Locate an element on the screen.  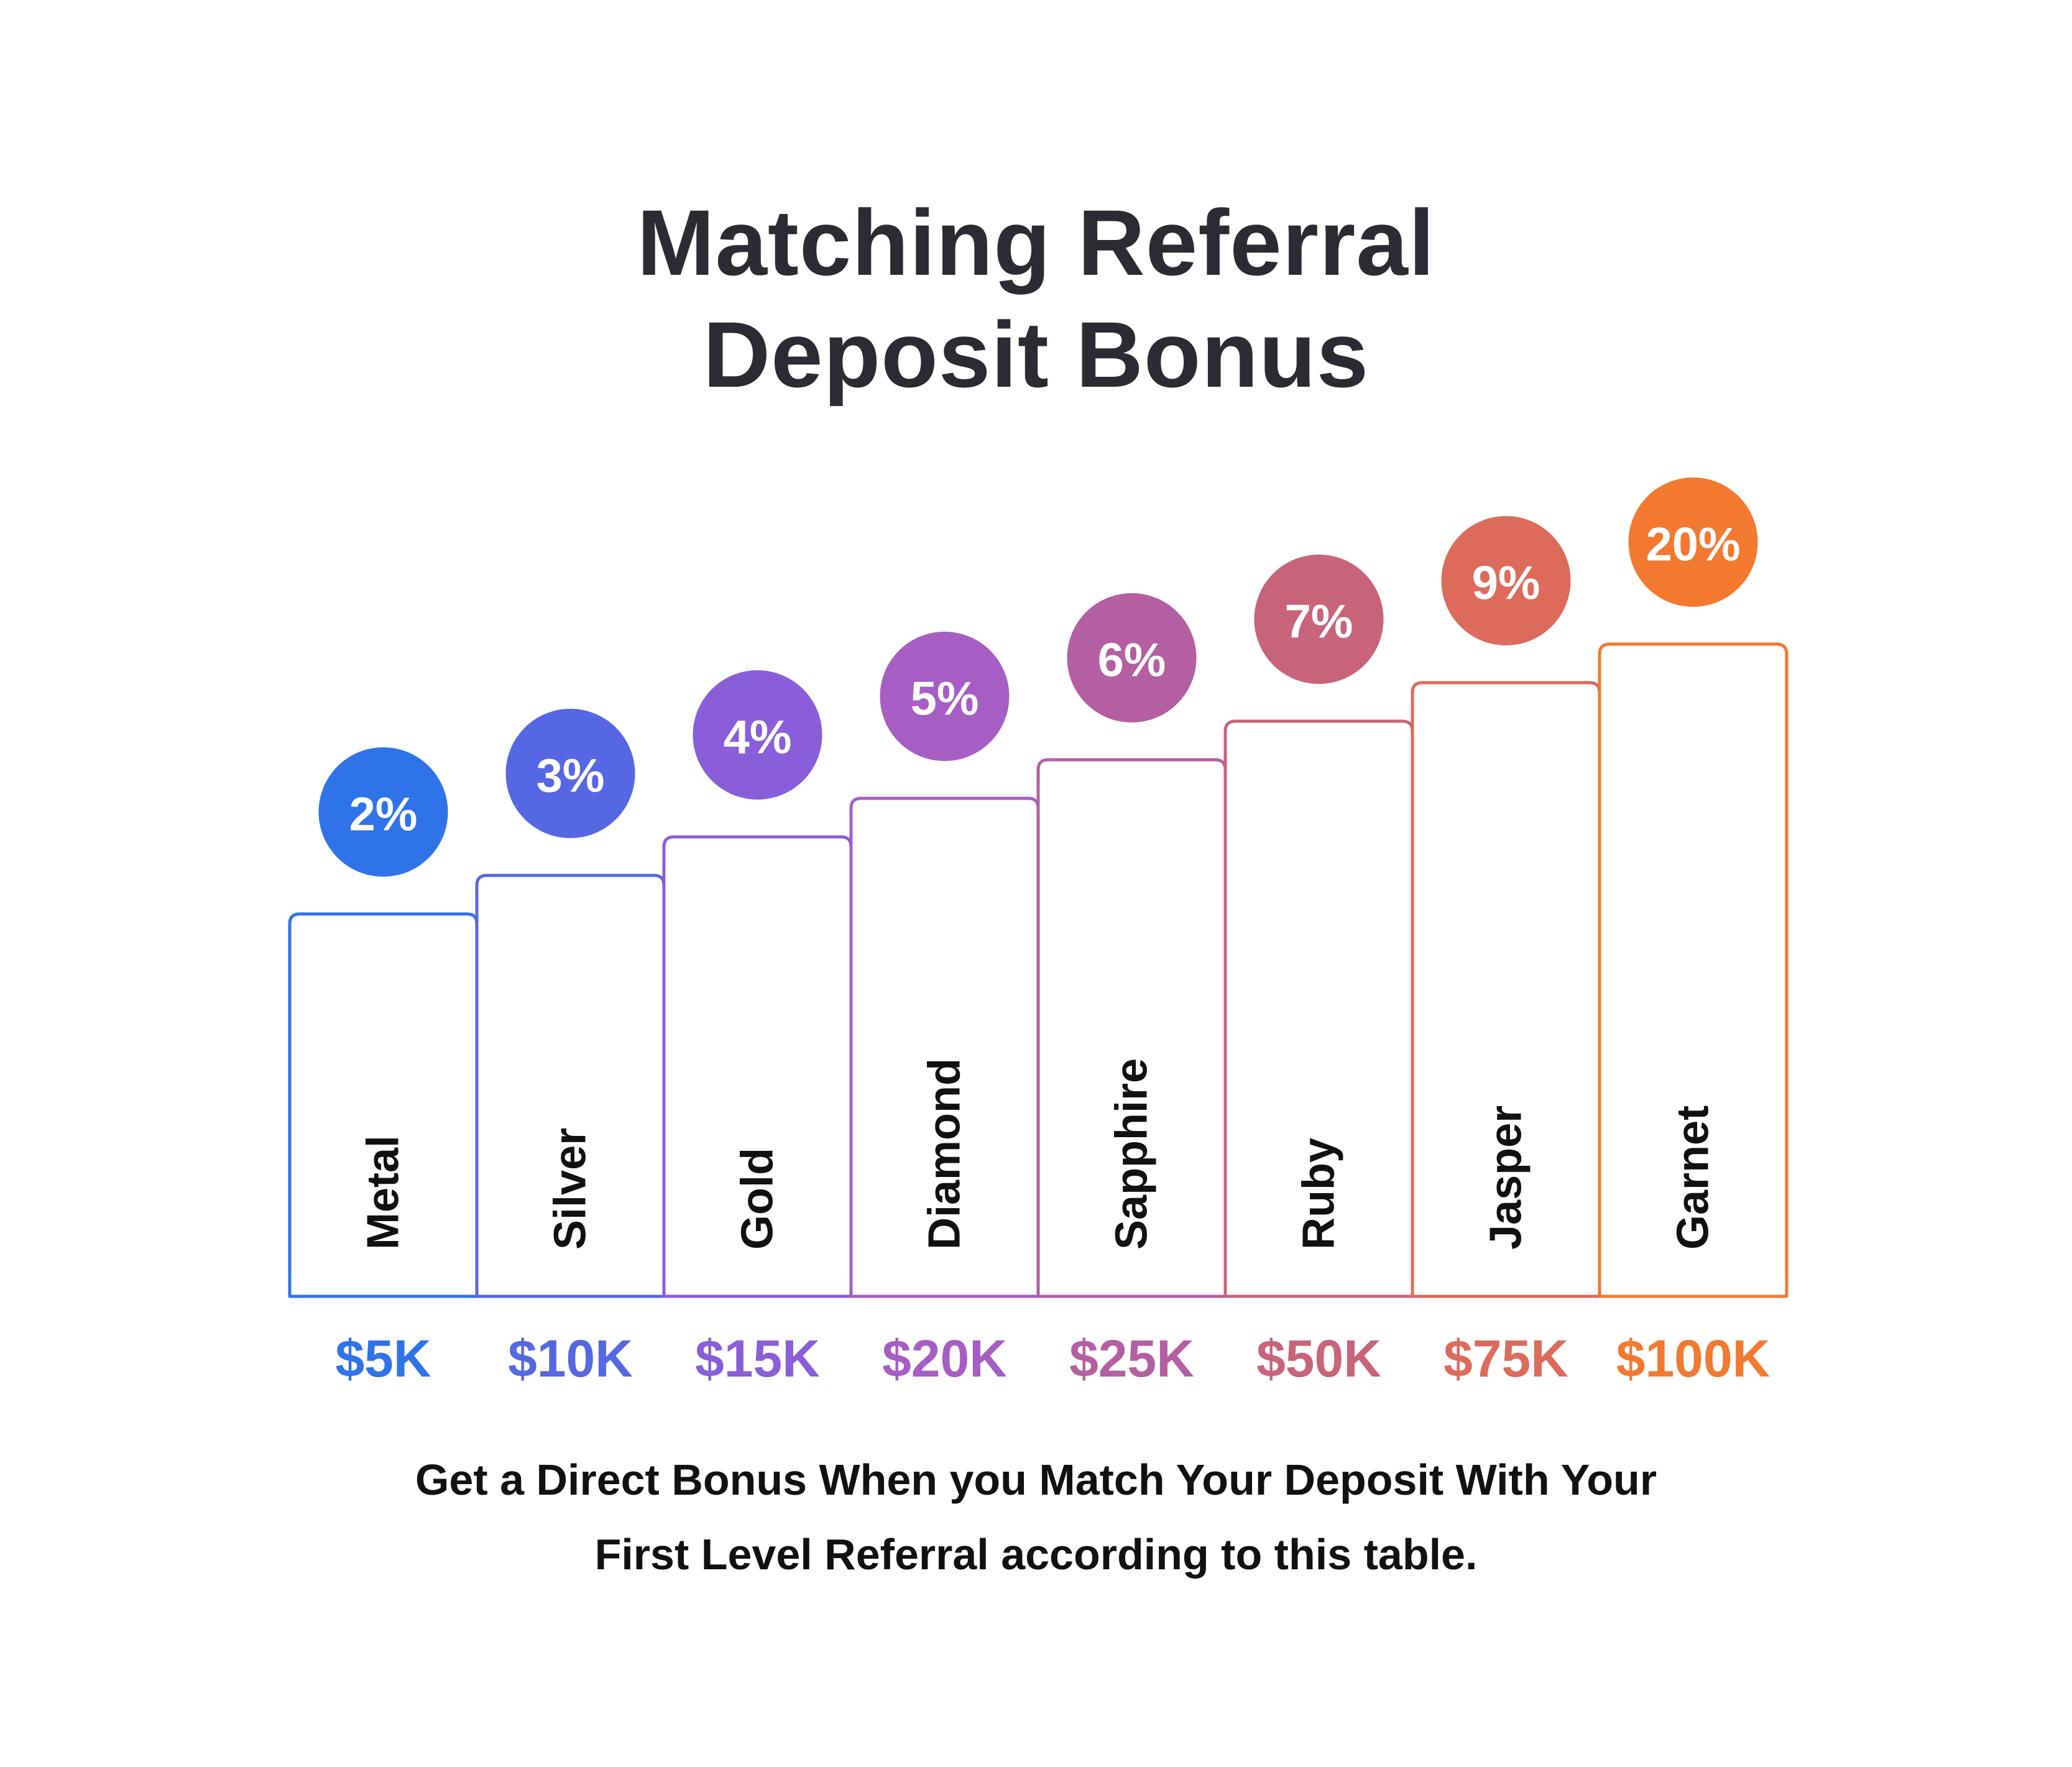
value-badge-circle-silver is located at coordinates (570, 773).